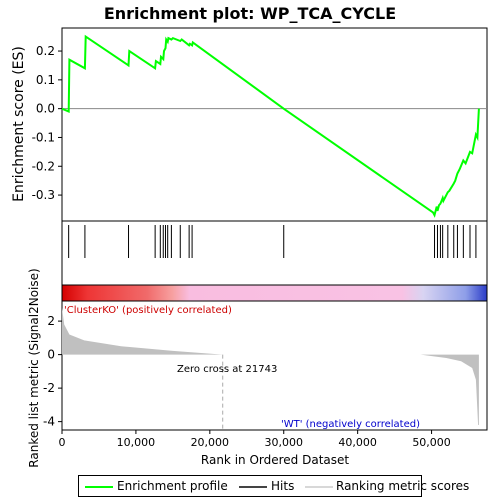 The image size is (500, 500). Describe the element at coordinates (283, 442) in the screenshot. I see `x-tick-label: 30,000` at that location.